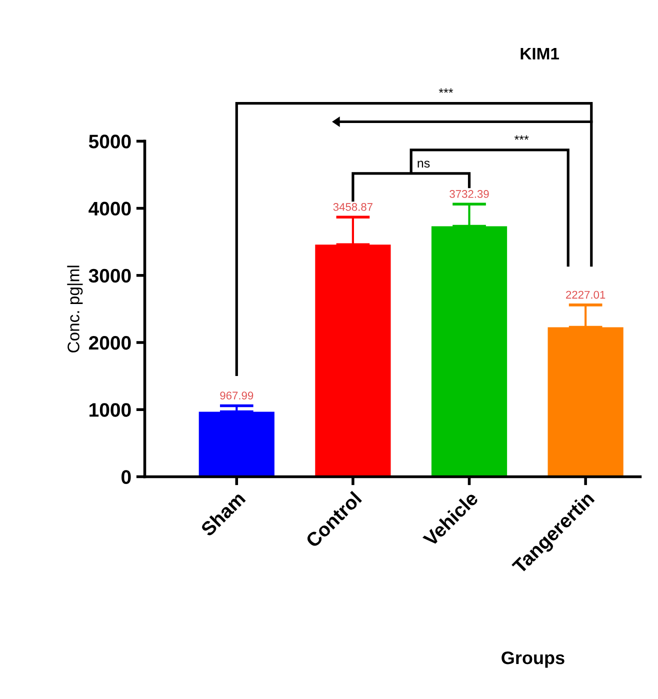  What do you see at coordinates (109, 209) in the screenshot?
I see `y-tick-label: 4000` at bounding box center [109, 209].